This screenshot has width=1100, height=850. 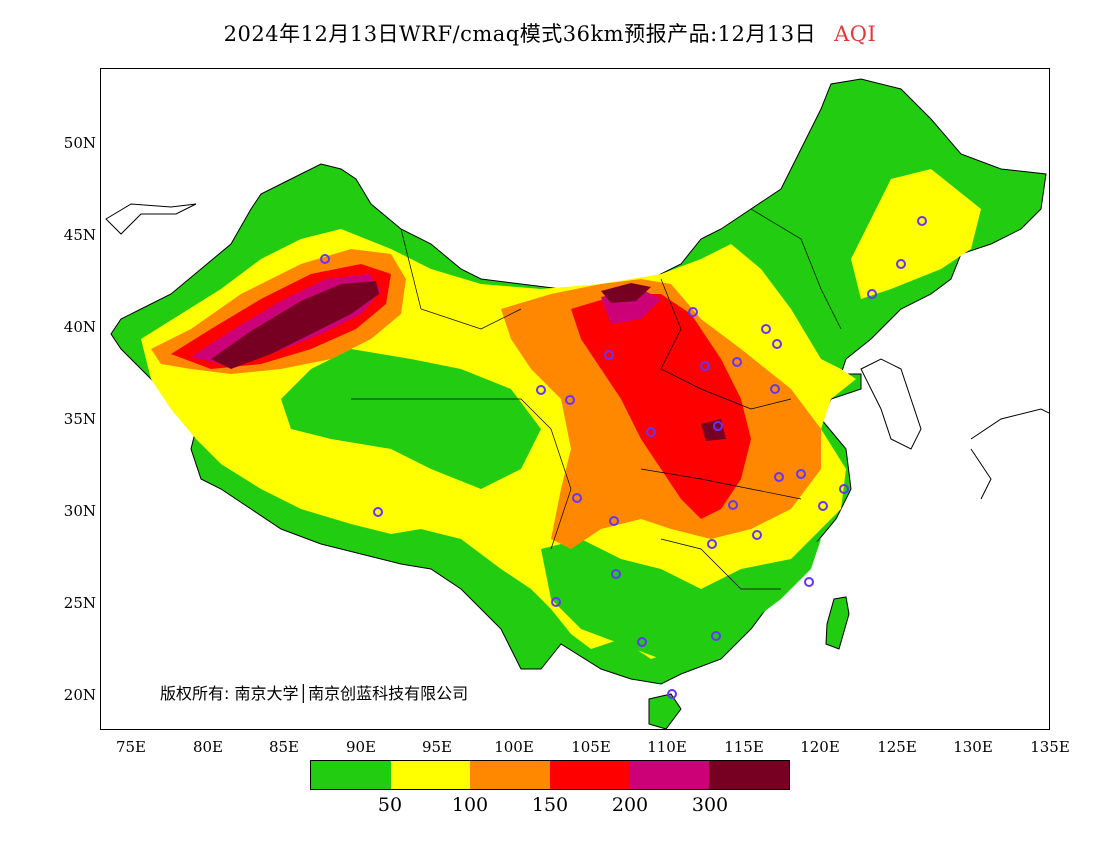 I want to click on green-patch-plateau, so click(x=411, y=419).